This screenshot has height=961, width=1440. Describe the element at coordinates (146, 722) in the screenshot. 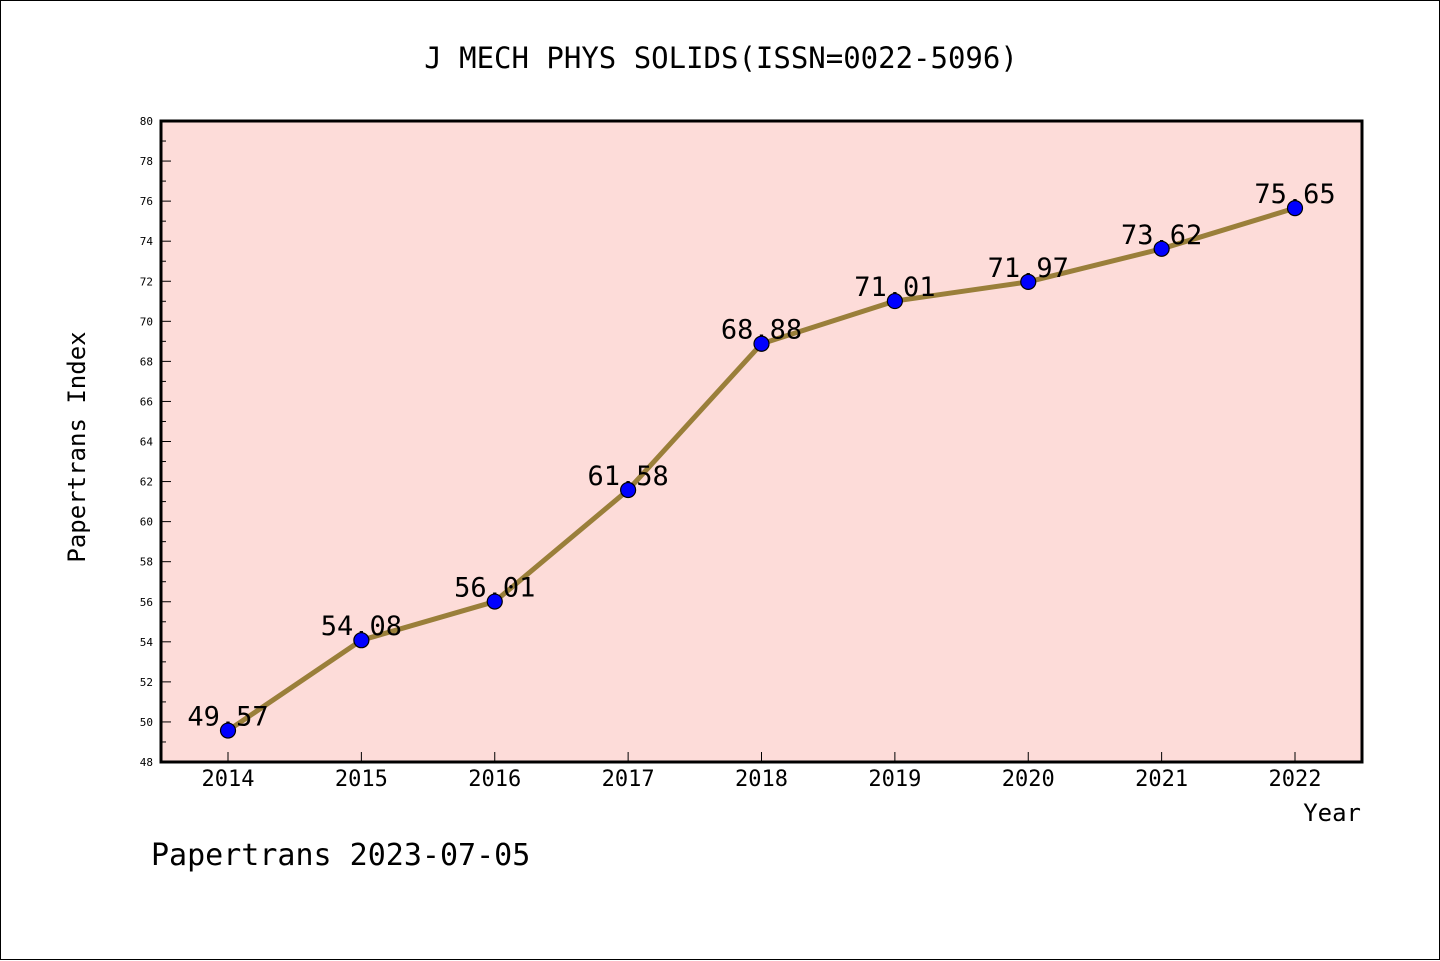

I see `y-tick-label: 50` at that location.